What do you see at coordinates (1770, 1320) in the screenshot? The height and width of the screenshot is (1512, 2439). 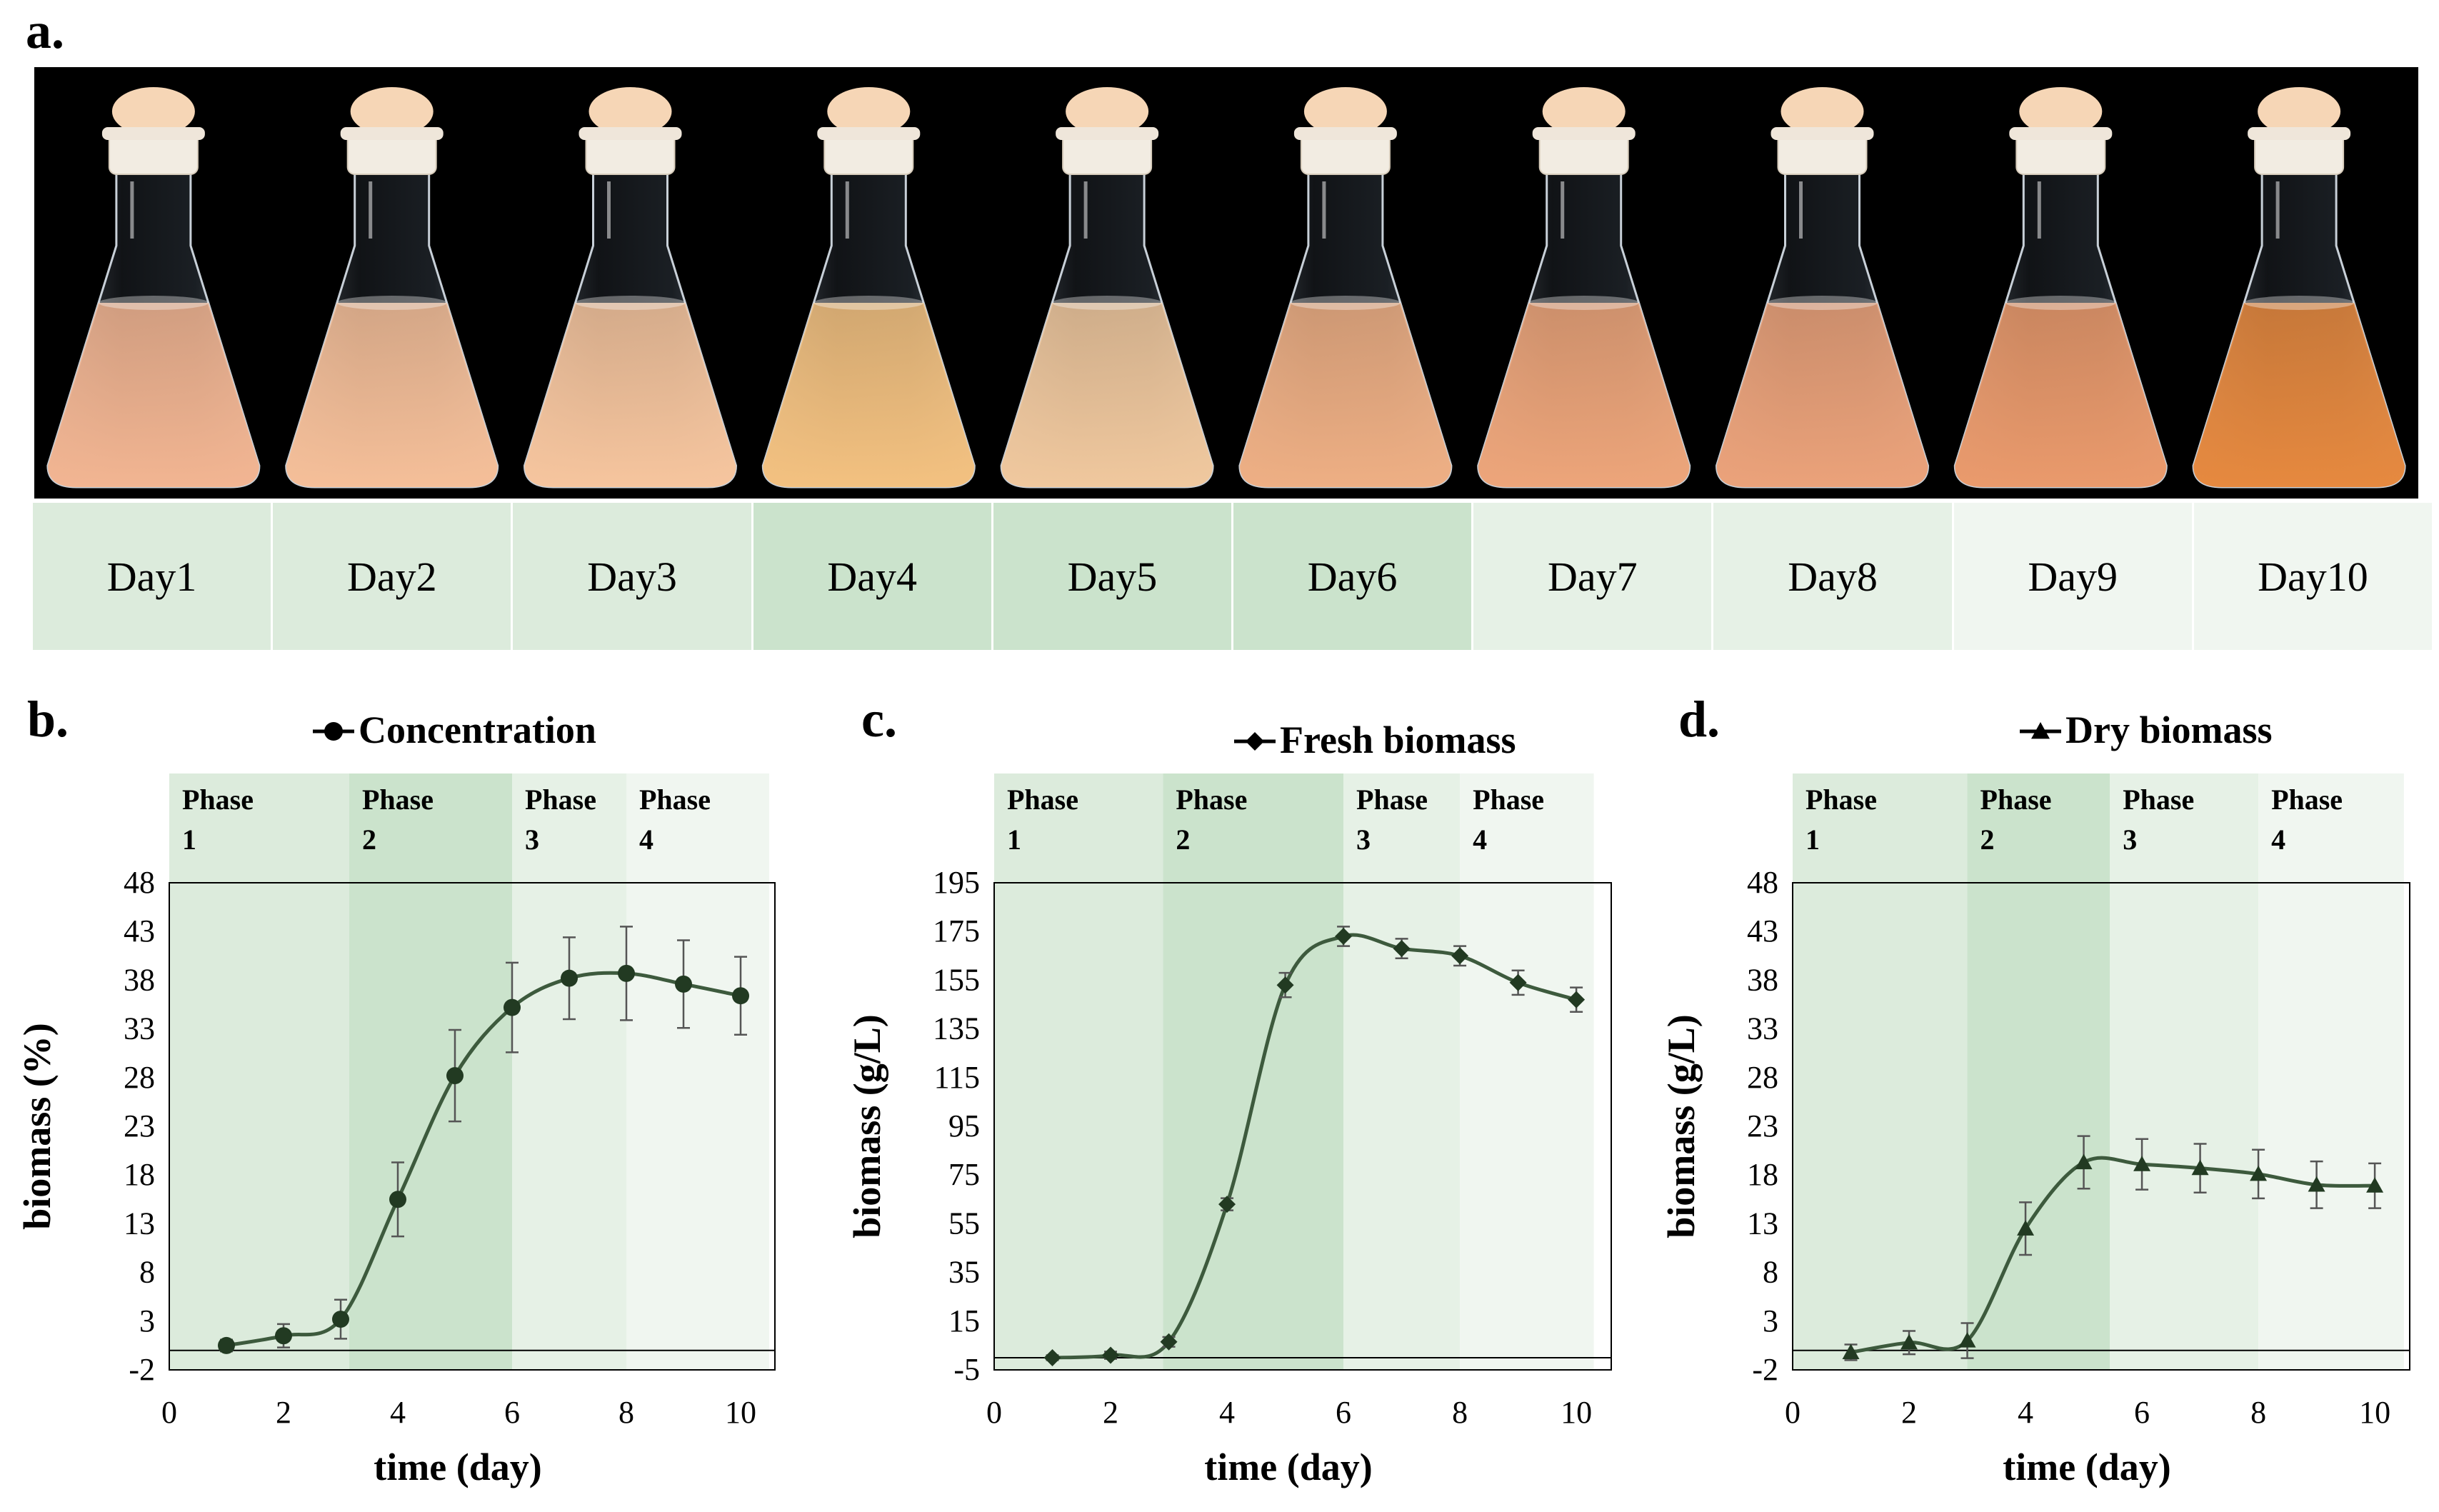 I see `y-tick-label: 3` at bounding box center [1770, 1320].